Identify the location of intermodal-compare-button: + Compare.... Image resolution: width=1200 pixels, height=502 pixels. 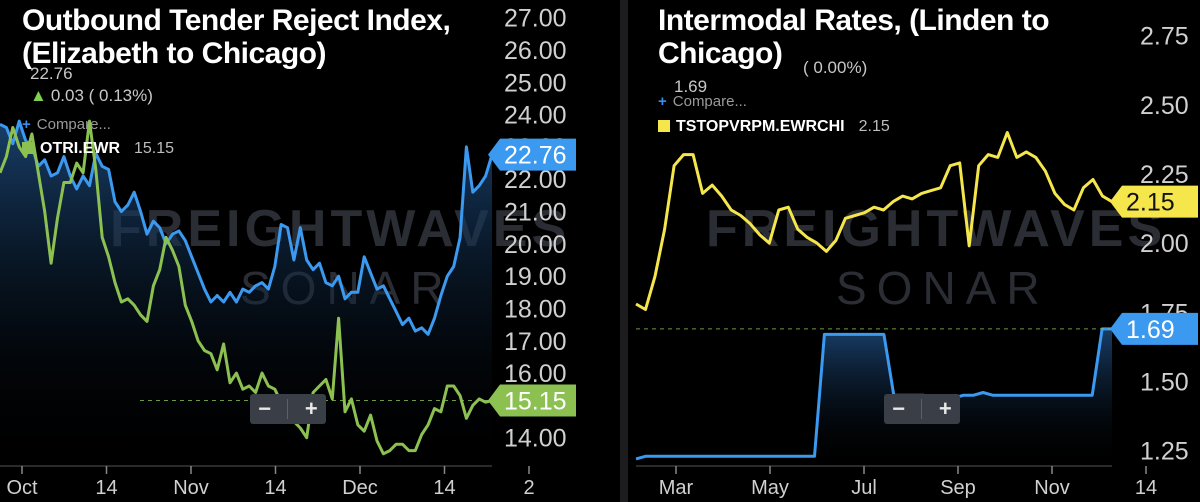
(702, 101).